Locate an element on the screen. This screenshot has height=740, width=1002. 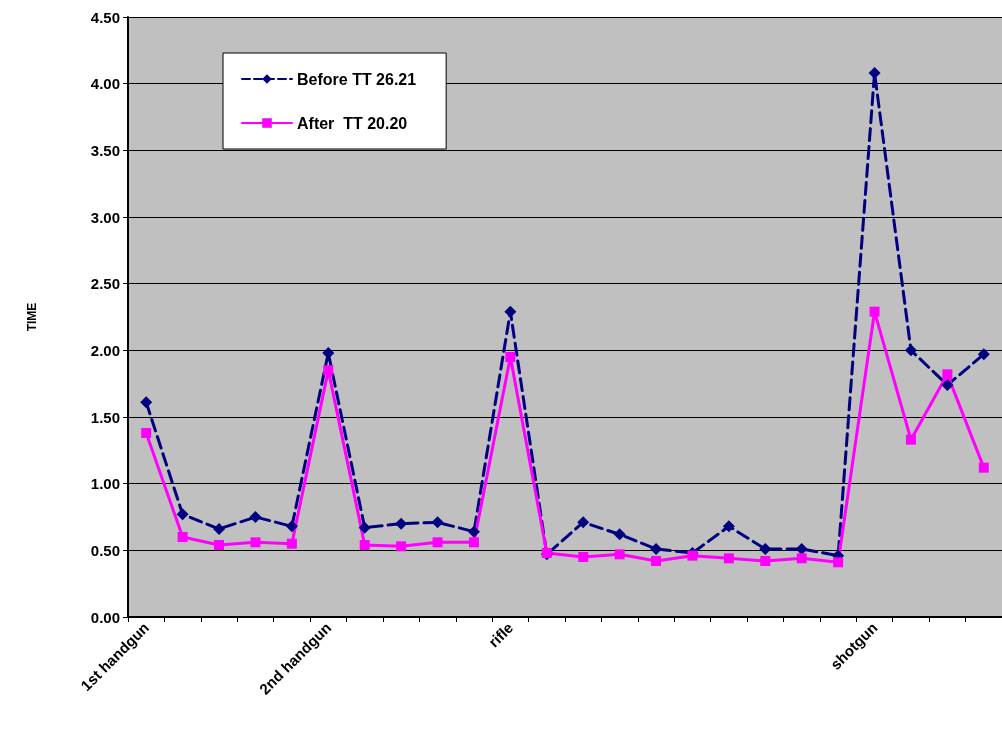
y-tick-label: 4.50 is located at coordinates (105, 17).